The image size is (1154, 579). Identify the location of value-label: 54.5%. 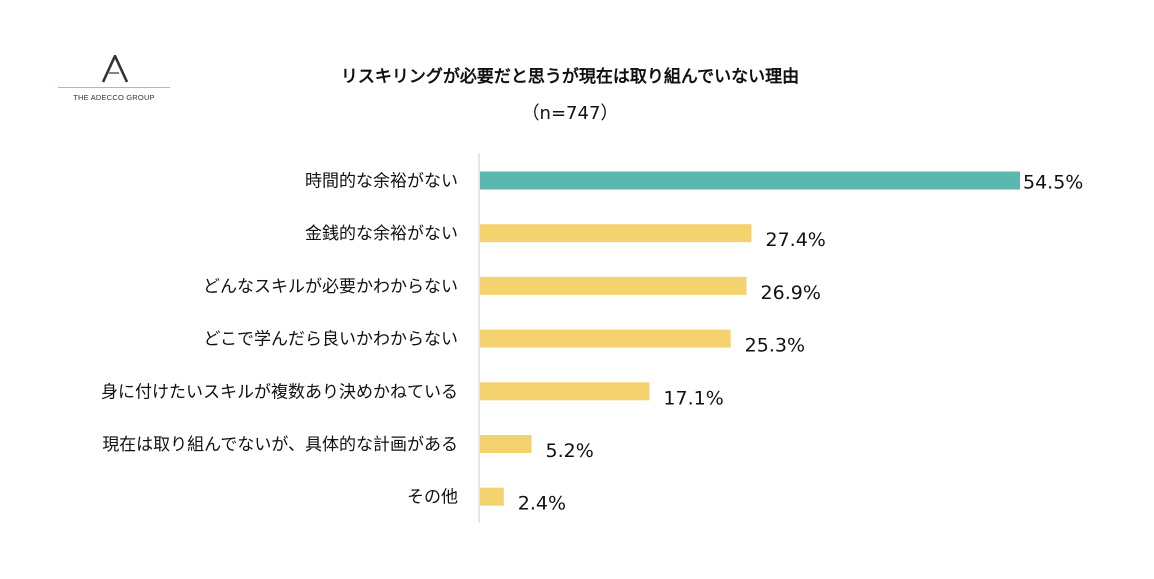
(1053, 183).